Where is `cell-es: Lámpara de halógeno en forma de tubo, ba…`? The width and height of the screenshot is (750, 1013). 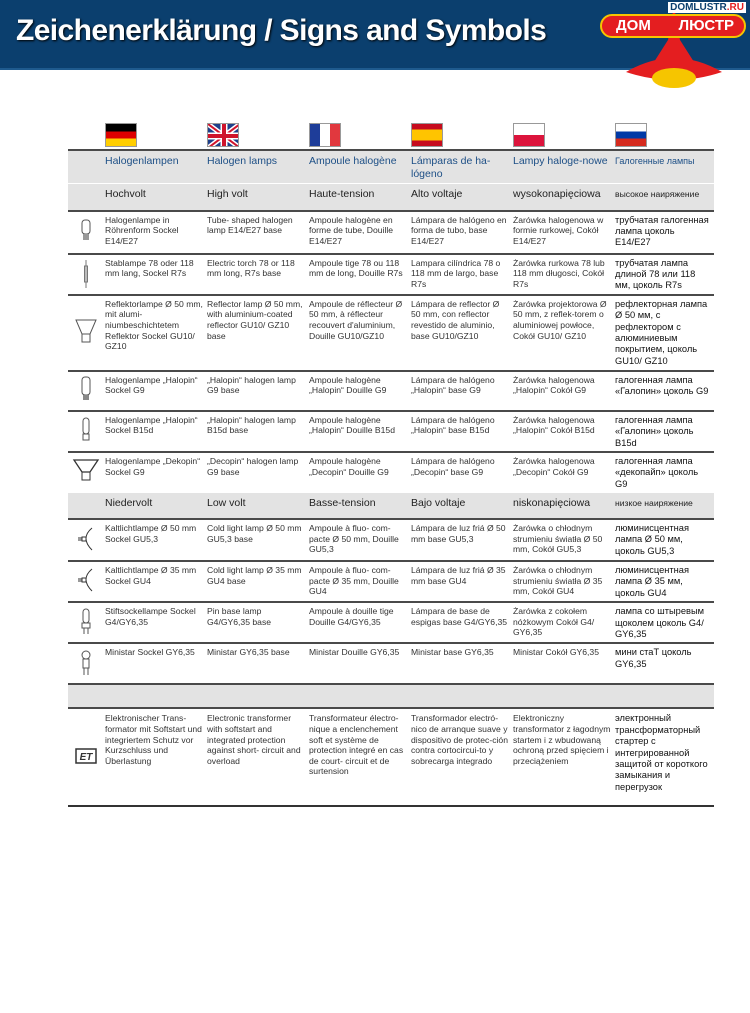
cell-es: Lámpara de halógeno en forma de tubo, ba… is located at coordinates (460, 231).